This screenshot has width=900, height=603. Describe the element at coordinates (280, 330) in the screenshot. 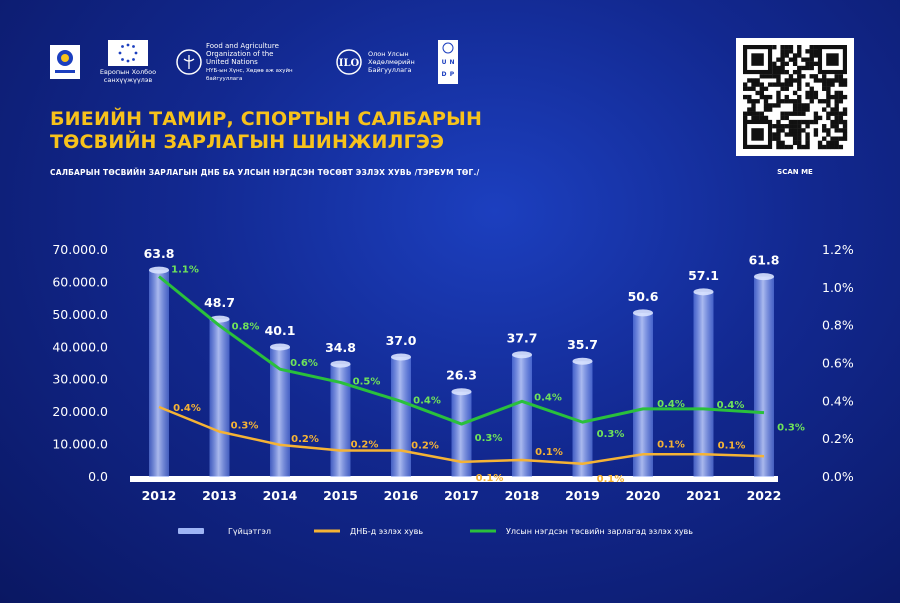

I see `bar-value-label: 40.1` at that location.